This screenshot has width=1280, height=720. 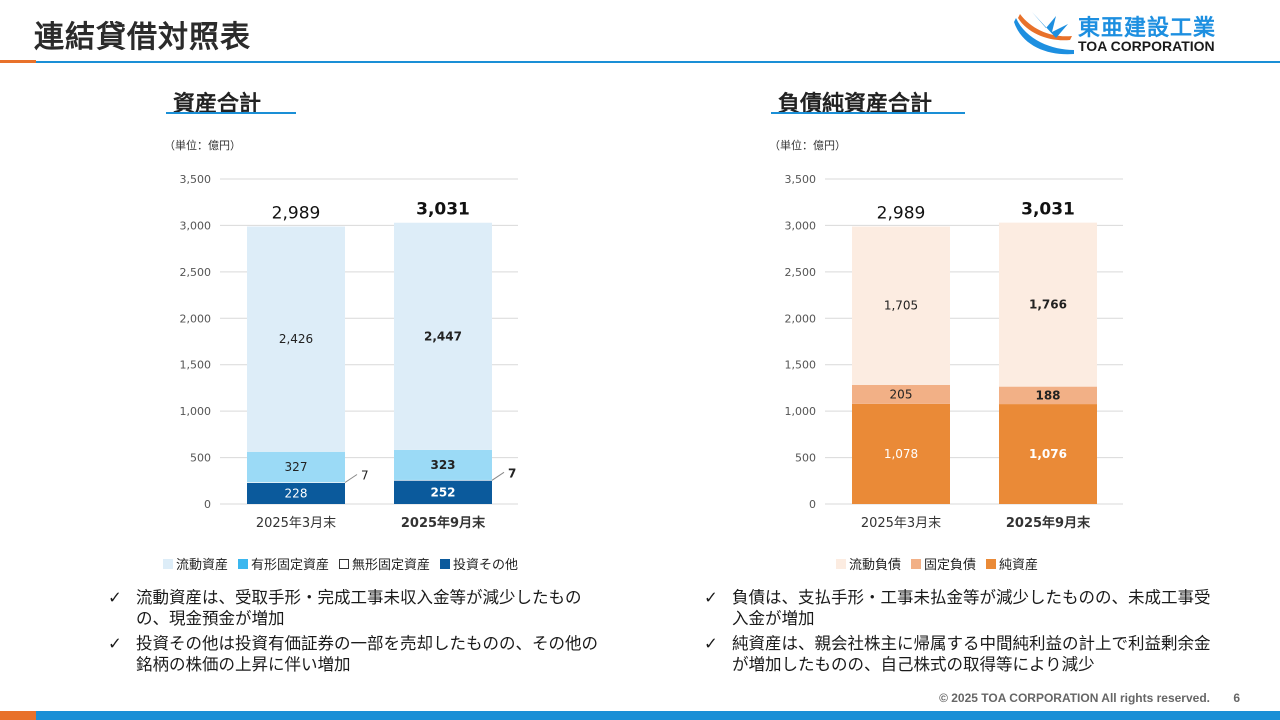 I want to click on title-underline, so click(x=658, y=62).